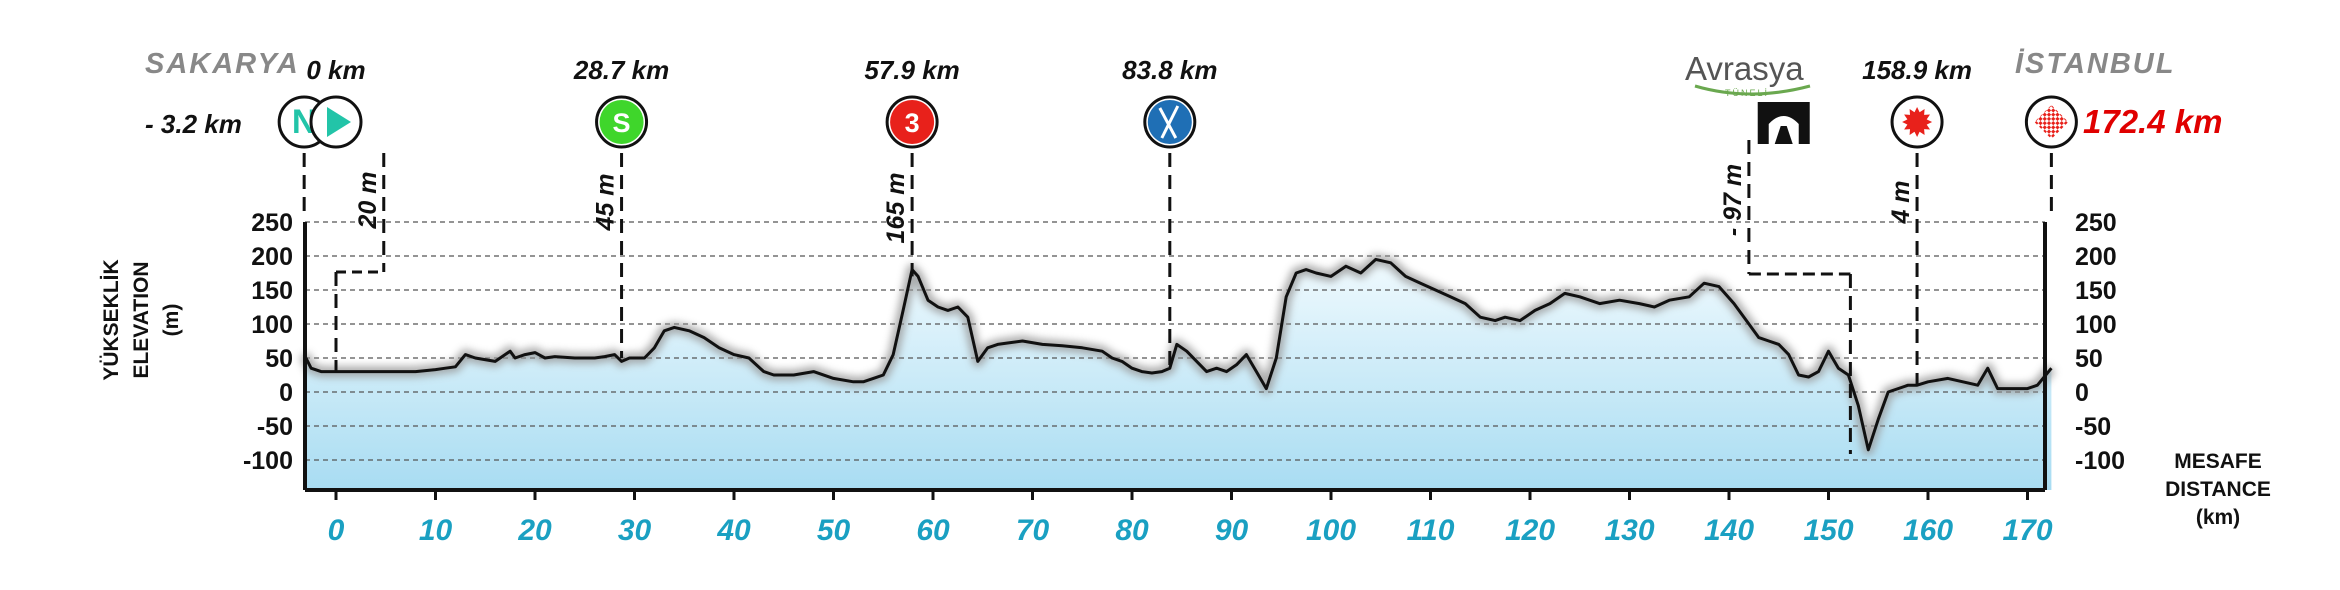  Describe the element at coordinates (1928, 530) in the screenshot. I see `x-tick-label: 160` at that location.